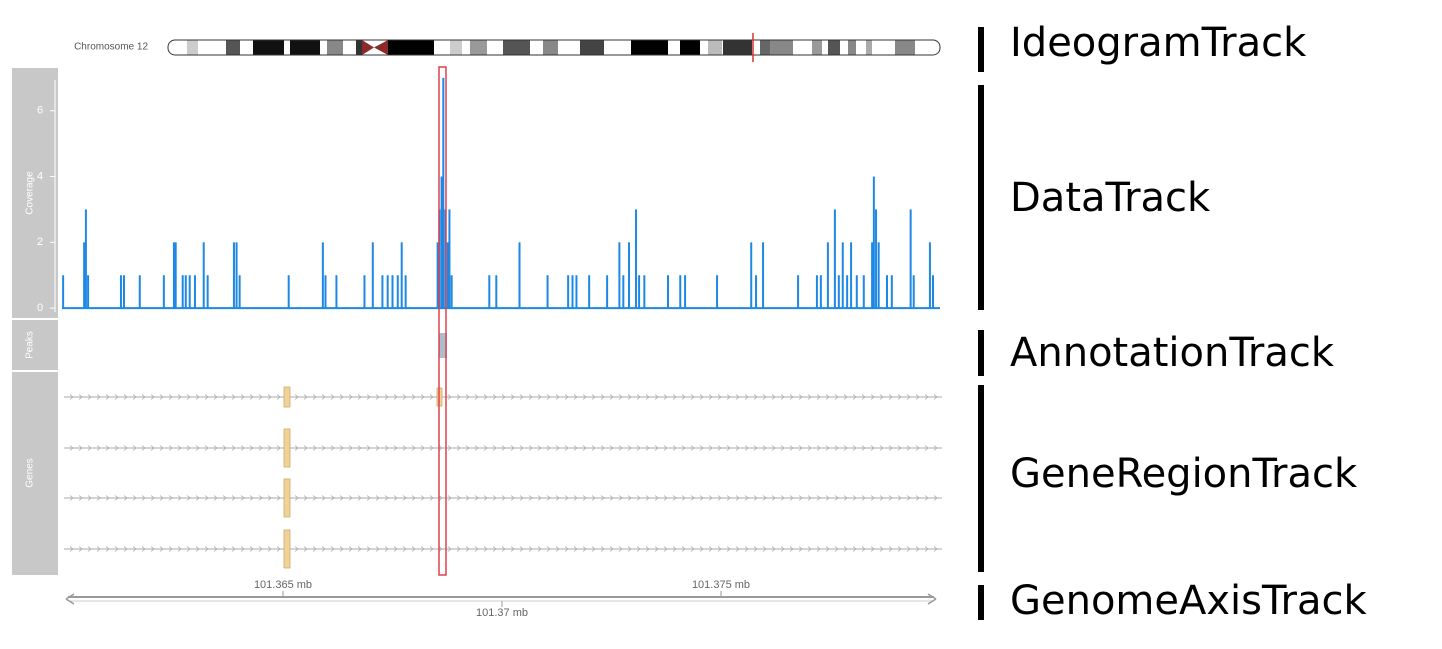  I want to click on track-name: IdeogramTrack, so click(1158, 43).